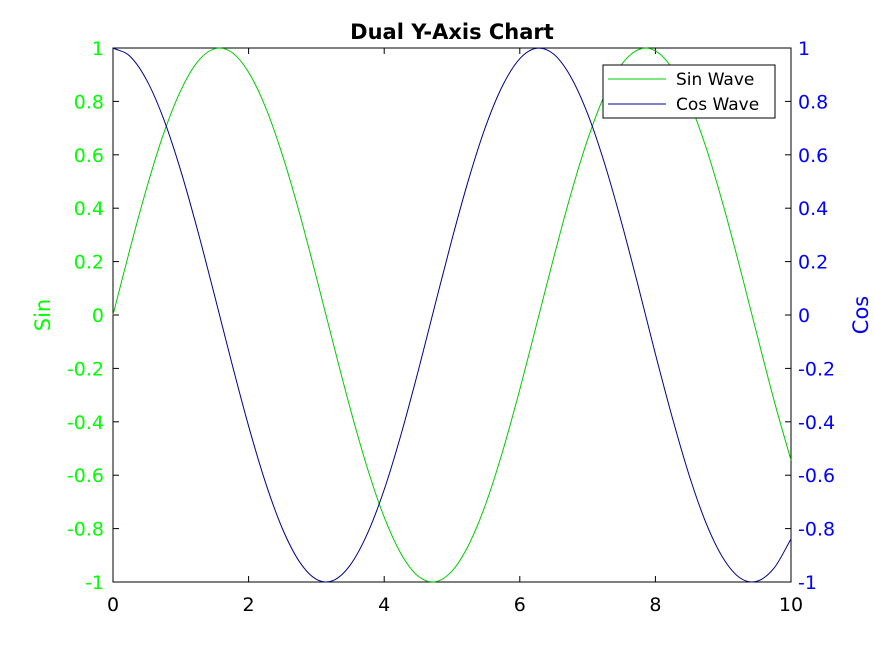 The image size is (874, 655). What do you see at coordinates (816, 476) in the screenshot?
I see `right-y-tick-label: -0.6` at bounding box center [816, 476].